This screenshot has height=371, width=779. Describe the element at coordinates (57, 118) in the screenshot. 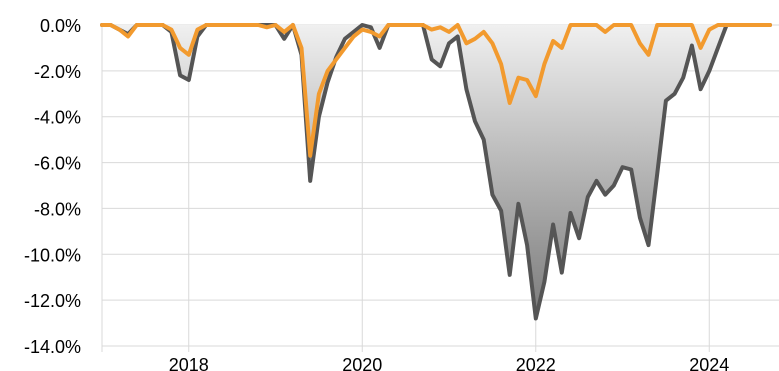

I see `y-tick-label: -4.0%` at that location.